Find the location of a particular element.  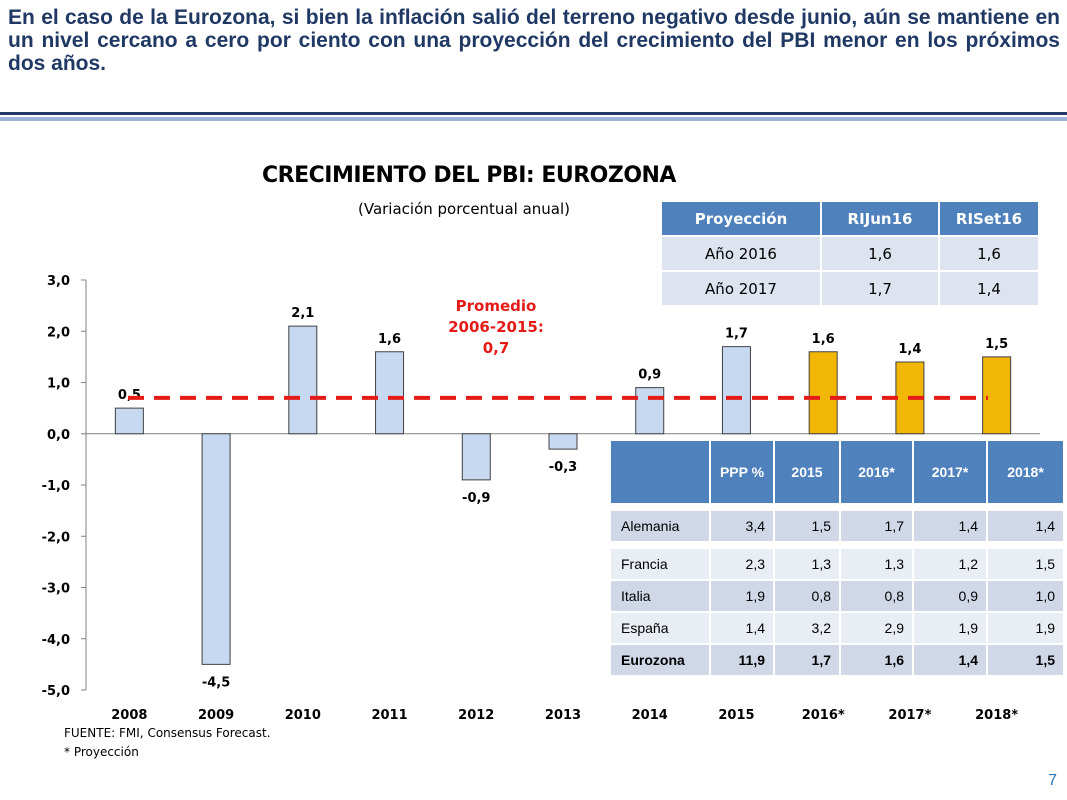

projection-header-cell: RIJun16 is located at coordinates (880, 218).